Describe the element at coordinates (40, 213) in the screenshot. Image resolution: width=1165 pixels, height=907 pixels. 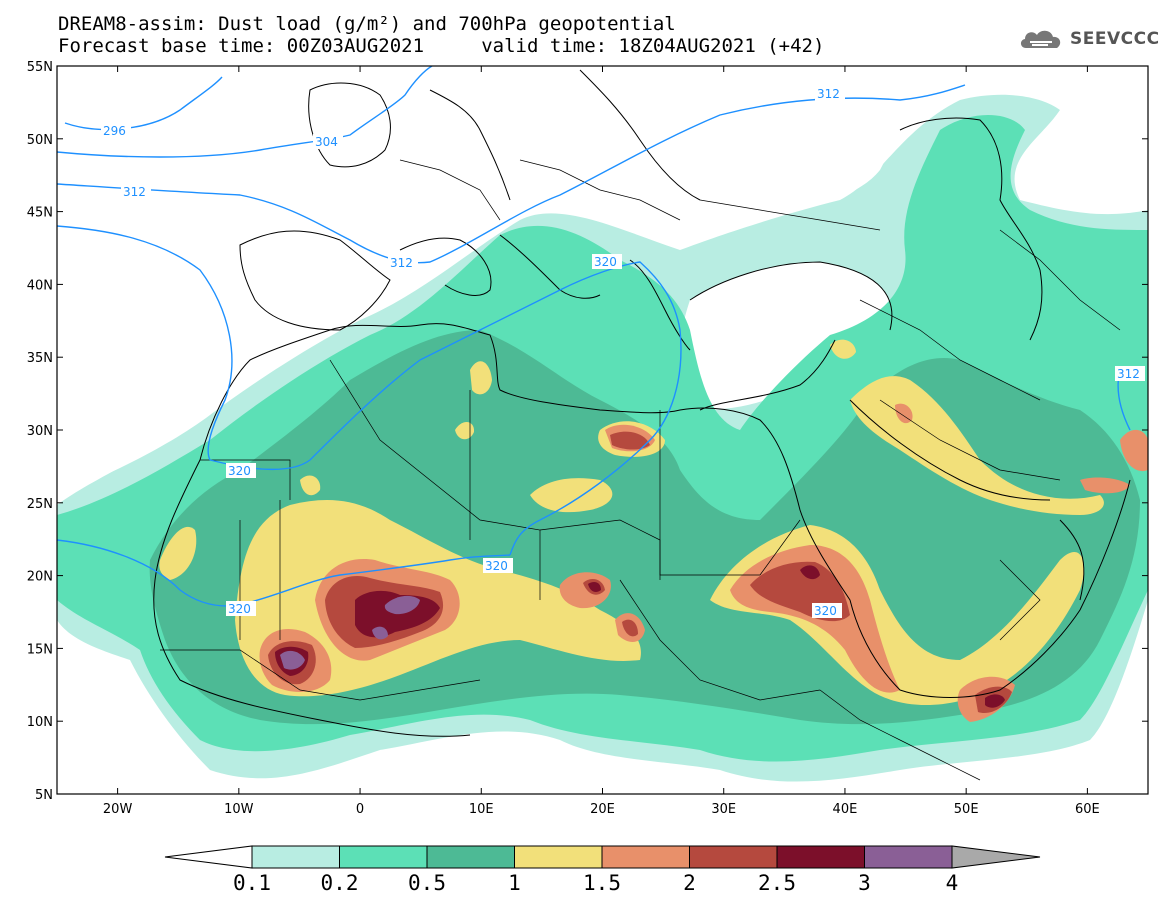
I see `lat-tick-label: 45N` at that location.